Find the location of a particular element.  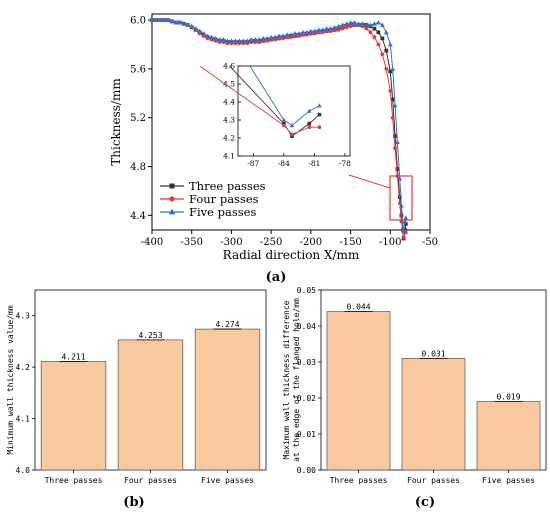

legend: Three passes Four passes Five passes is located at coordinates (213, 199).